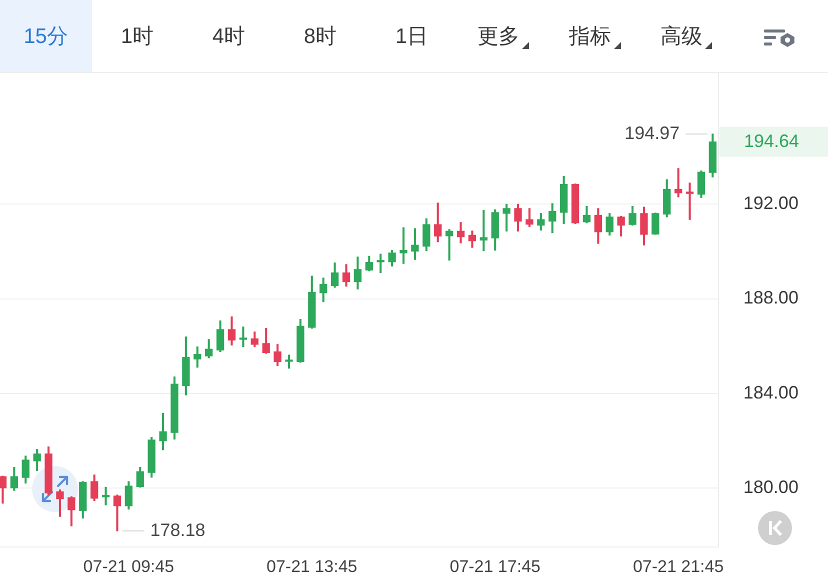  I want to click on y-tick-label: 184.00, so click(770, 392).